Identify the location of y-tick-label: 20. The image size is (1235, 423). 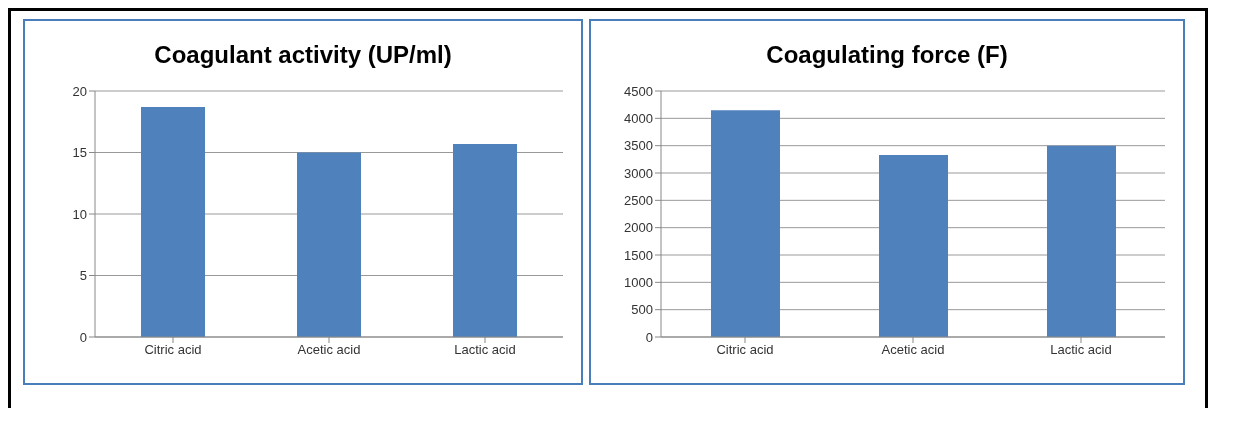
(79, 91).